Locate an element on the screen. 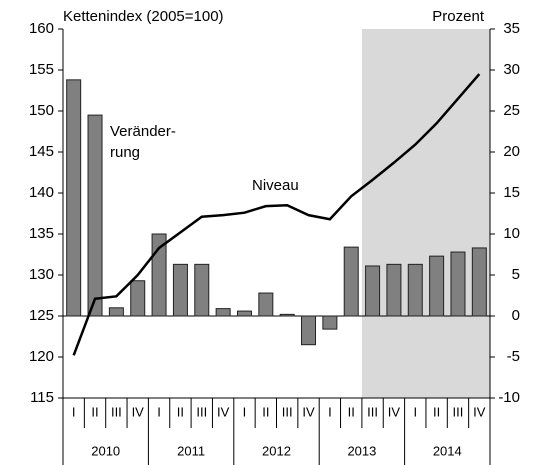 The width and height of the screenshot is (536, 465). y2-tick-label: 10 is located at coordinates (511, 233).